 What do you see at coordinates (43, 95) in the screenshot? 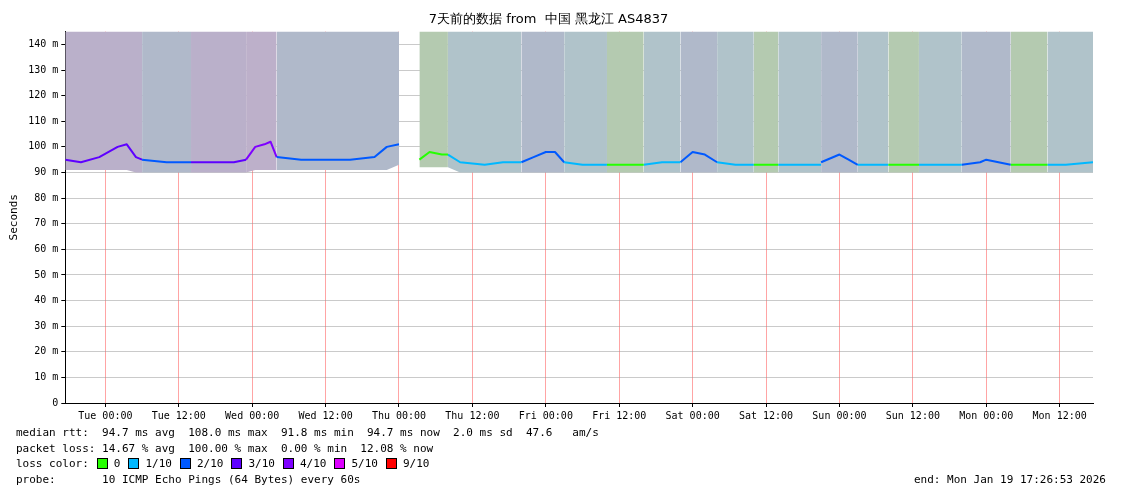
I see `y-tick-label: 120 m` at bounding box center [43, 95].